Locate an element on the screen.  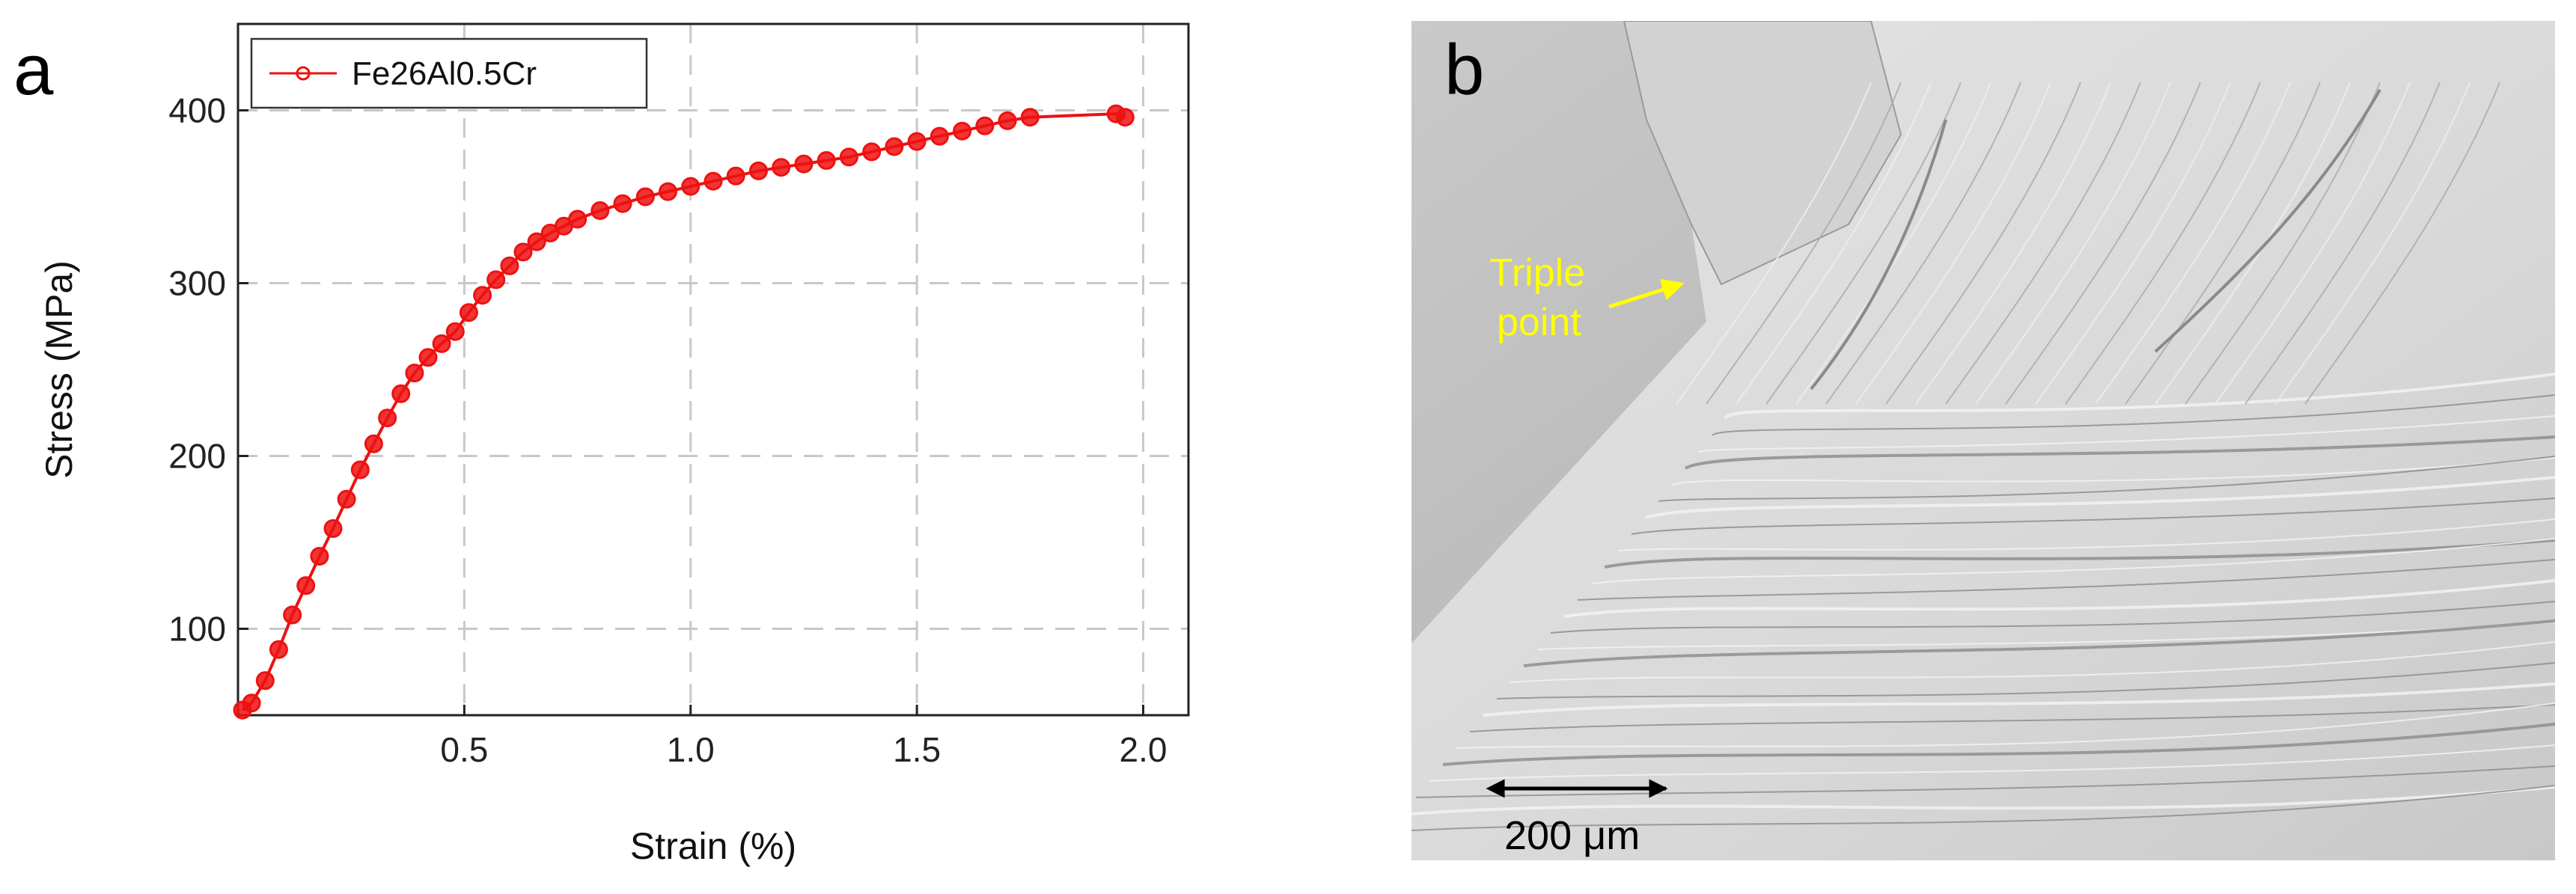
legend-label: Fe26Al0.5Cr is located at coordinates (444, 73).